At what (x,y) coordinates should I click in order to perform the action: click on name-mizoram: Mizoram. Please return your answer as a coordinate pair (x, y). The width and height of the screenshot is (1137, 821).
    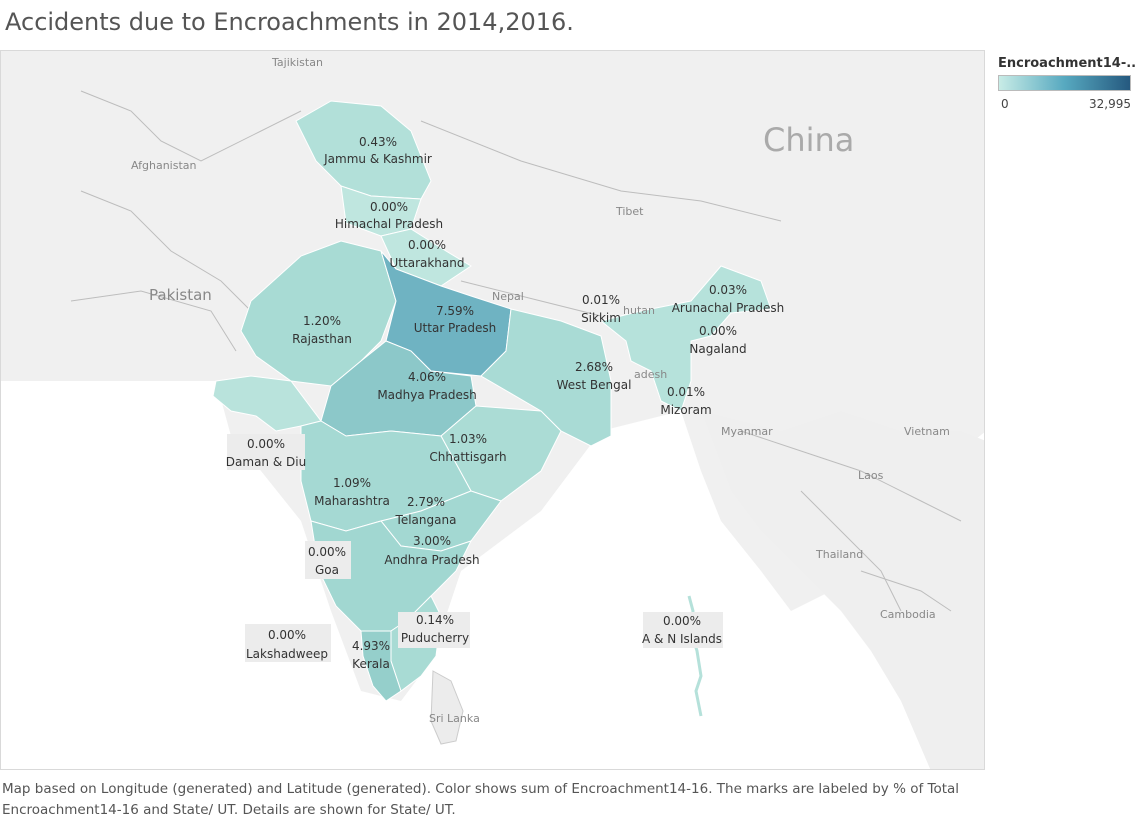
    Looking at the image, I should click on (685, 410).